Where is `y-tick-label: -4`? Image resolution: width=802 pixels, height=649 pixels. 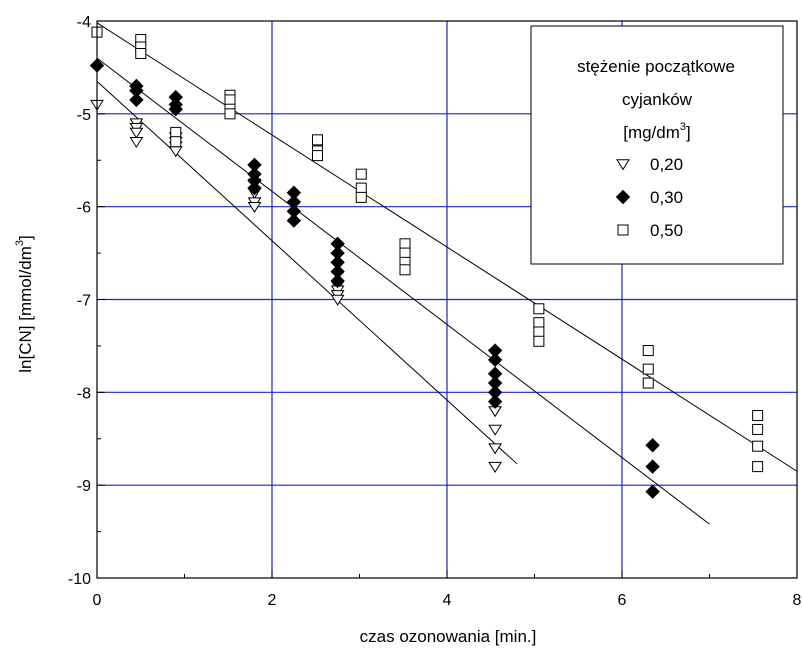
y-tick-label: -4 is located at coordinates (84, 22).